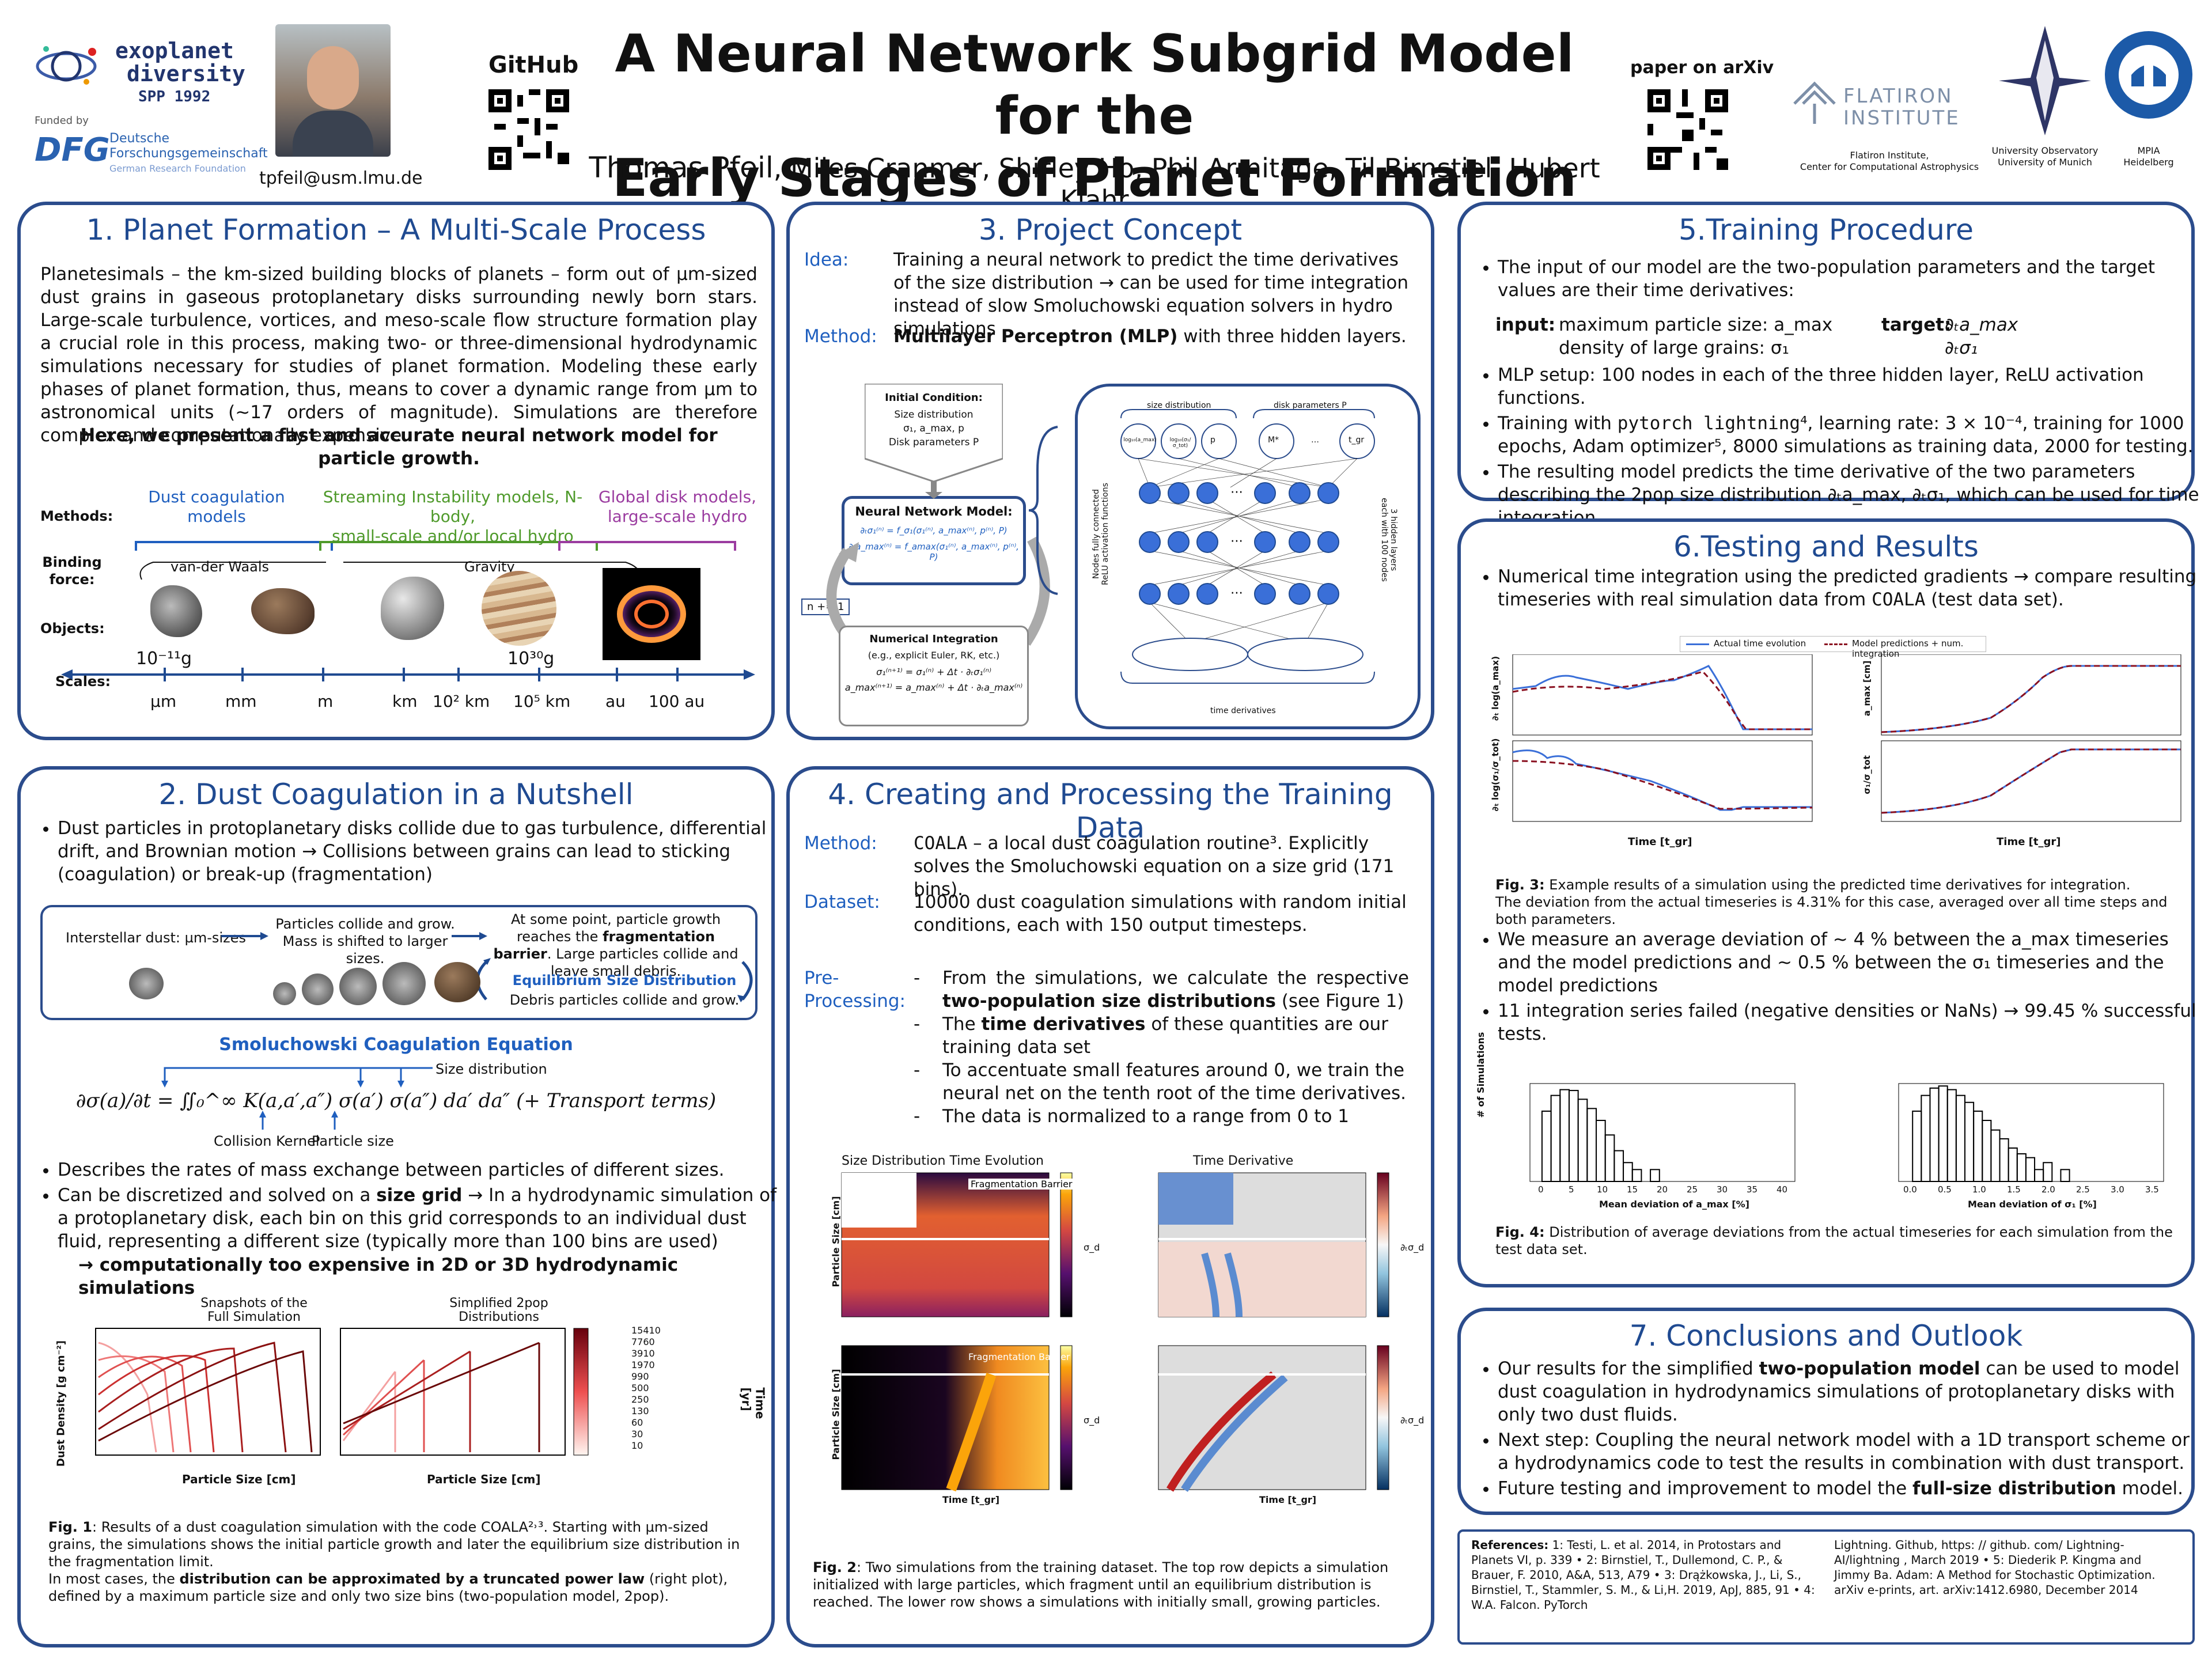  What do you see at coordinates (1140, 440) in the screenshot?
I see `mlp-input-label: log₁₀(a_max)` at bounding box center [1140, 440].